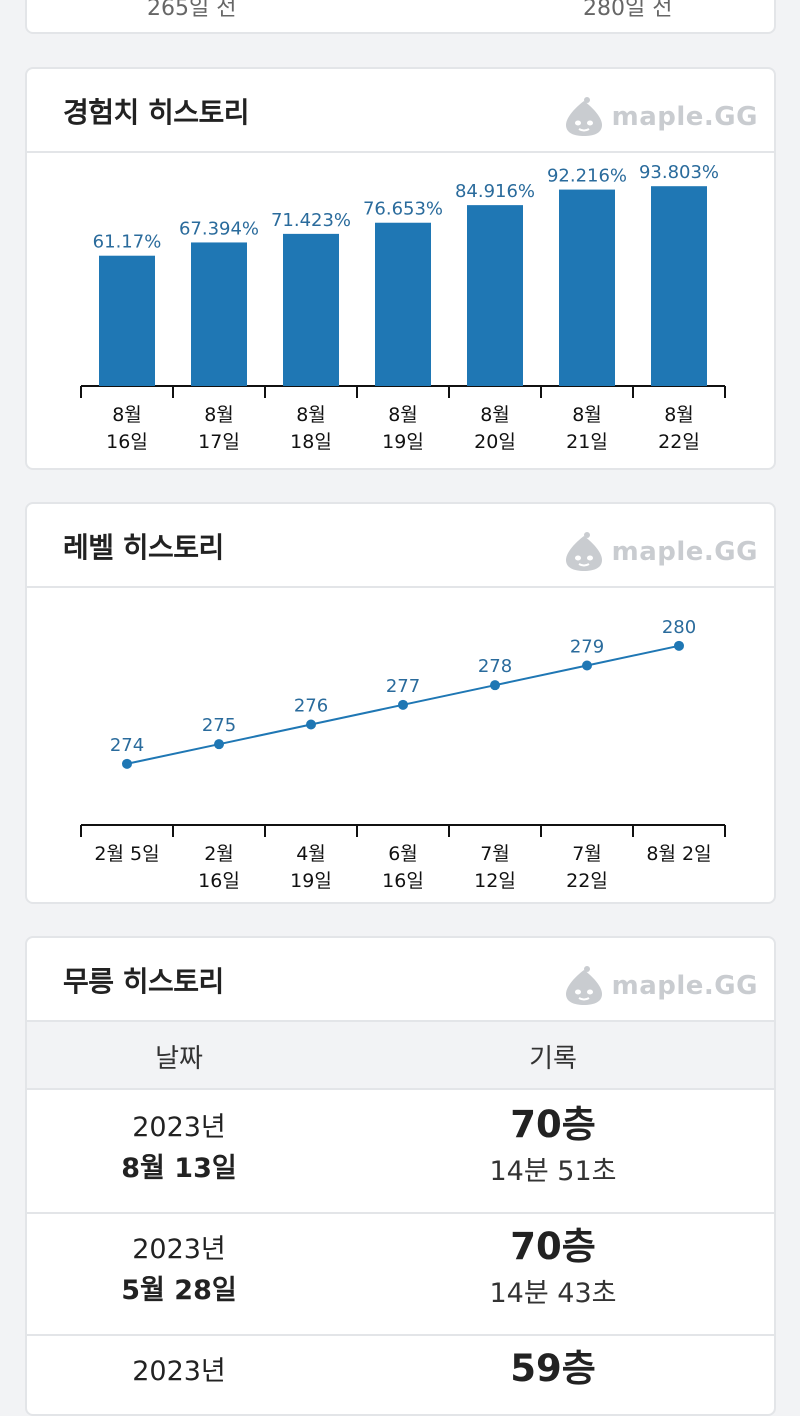 This screenshot has width=800, height=1416. Describe the element at coordinates (179, 1271) in the screenshot. I see `date-cell: 2023년 5월 28일` at that location.